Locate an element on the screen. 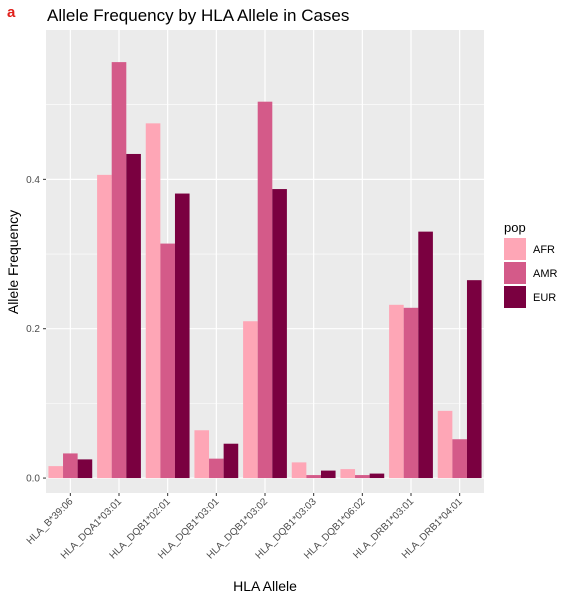 The image size is (575, 600). legend-key-eur is located at coordinates (515, 297).